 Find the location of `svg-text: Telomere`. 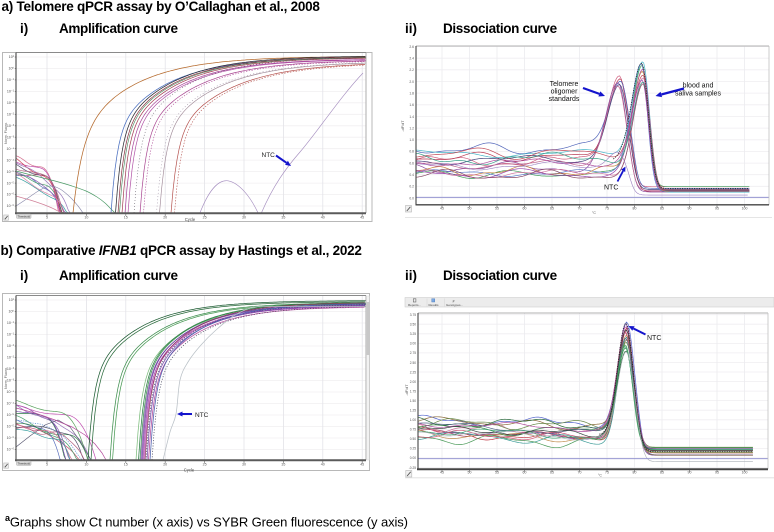

svg-text: Telomere is located at coordinates (564, 84).